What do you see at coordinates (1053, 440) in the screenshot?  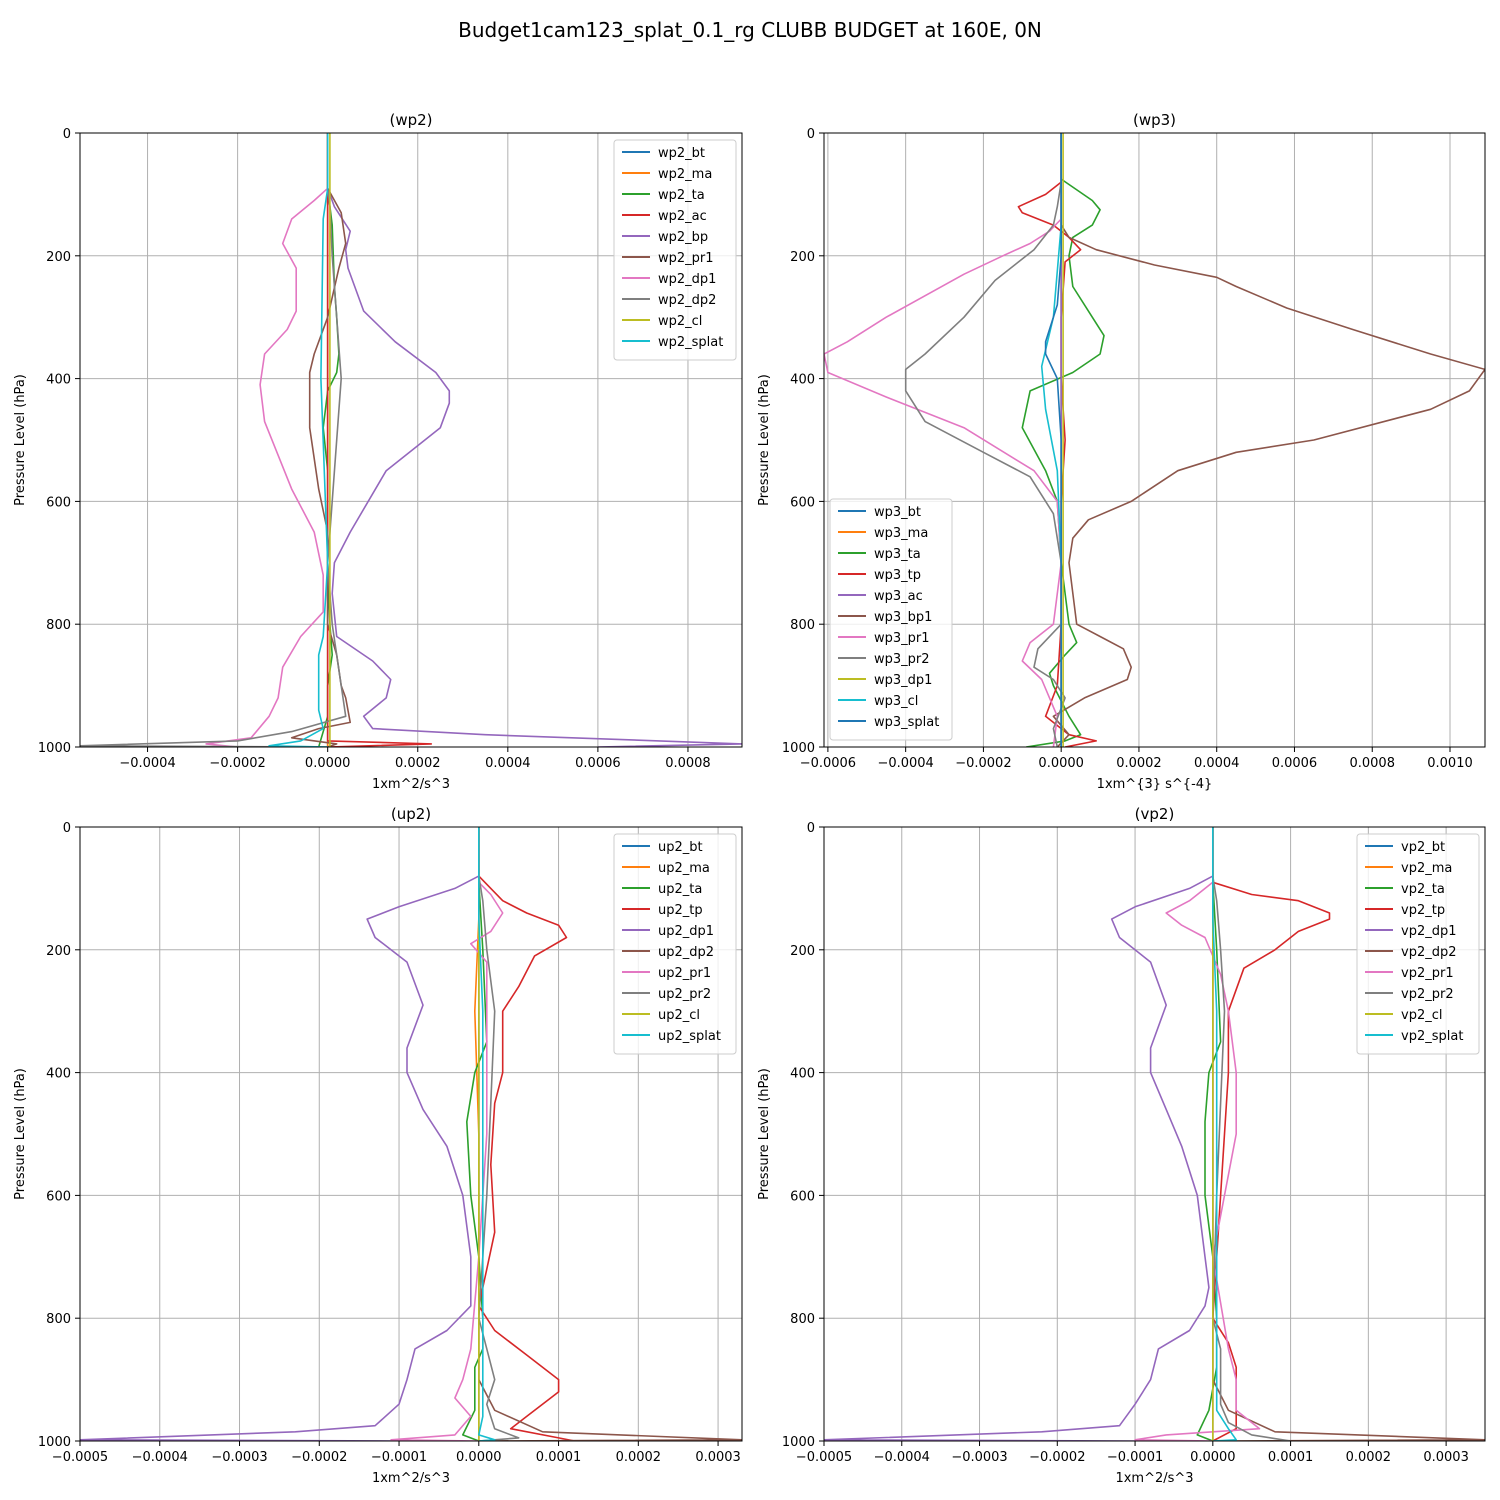 I see `series-line-wp3_splat` at bounding box center [1053, 440].